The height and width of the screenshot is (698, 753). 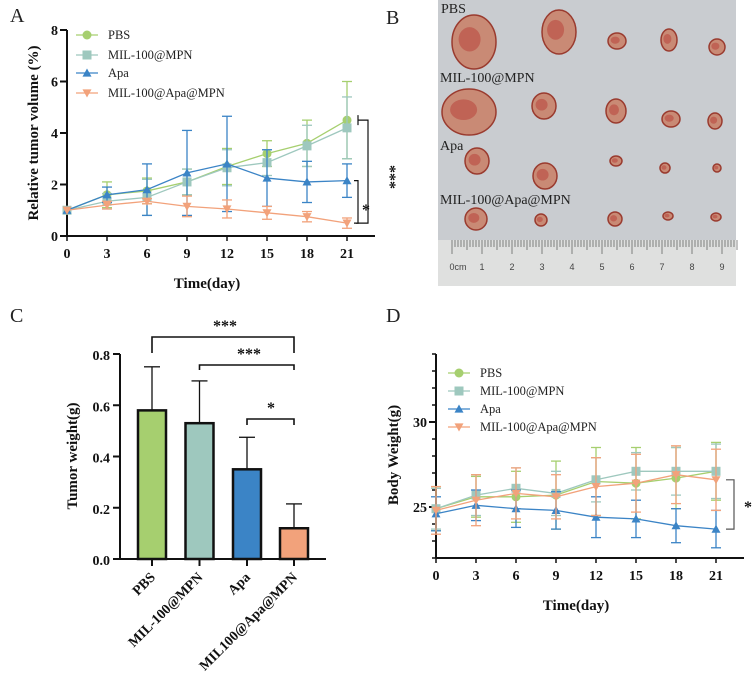 I want to click on y-axis-title: Tumor weight(g), so click(x=73, y=455).